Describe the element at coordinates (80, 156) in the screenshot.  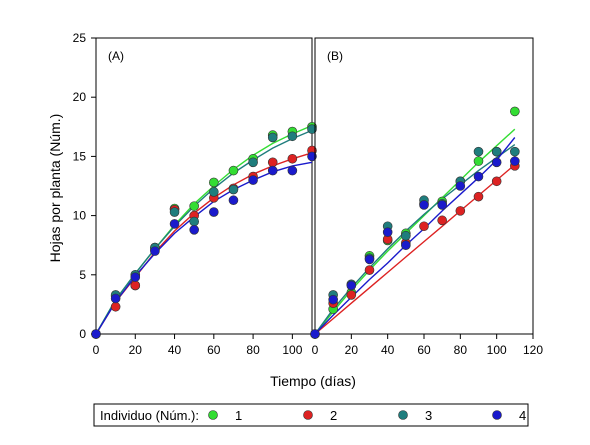
I see `y-tick-label: 15` at that location.